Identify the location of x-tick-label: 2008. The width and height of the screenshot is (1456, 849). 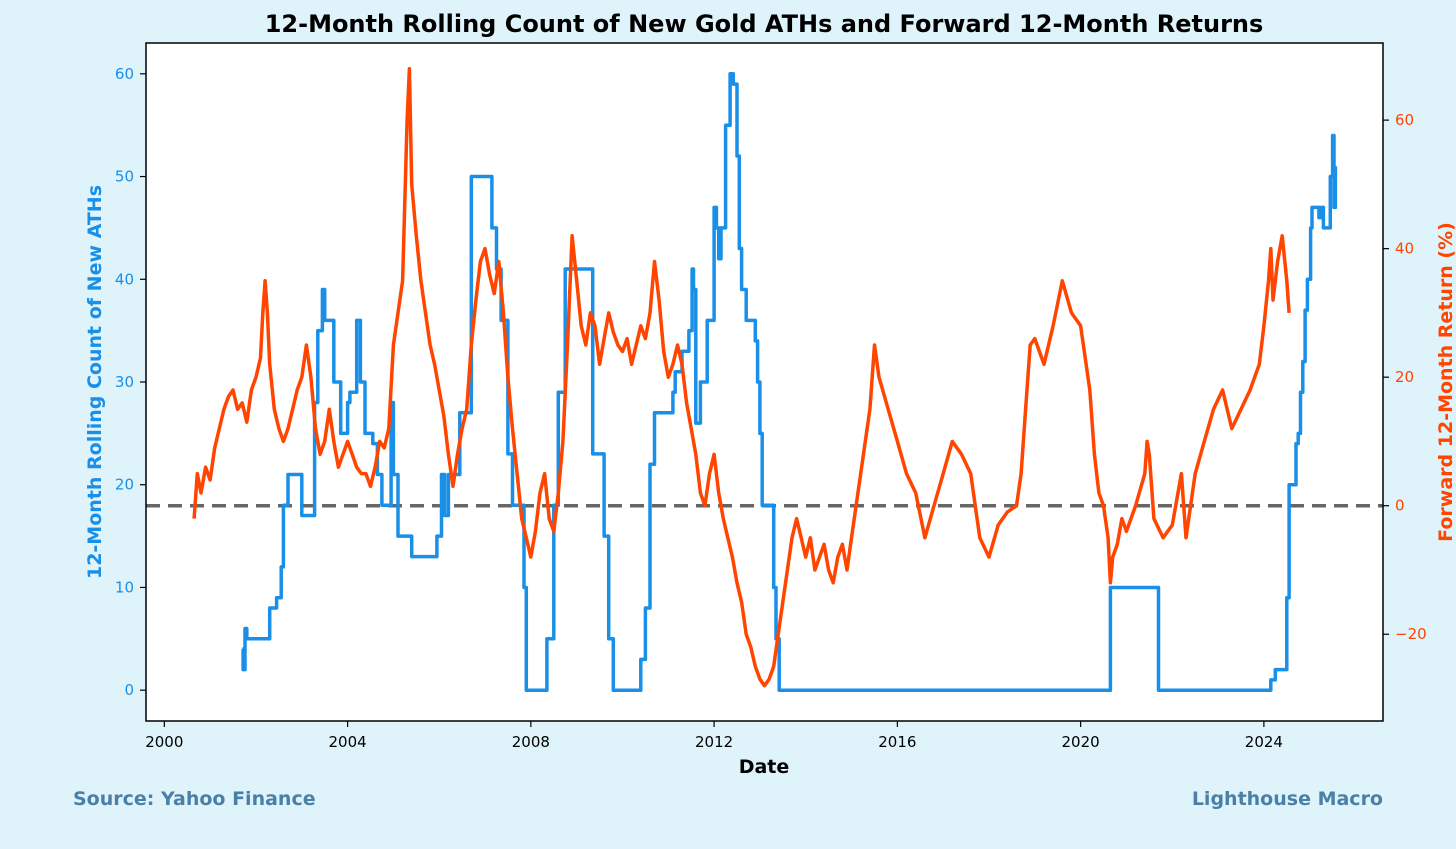
(531, 742).